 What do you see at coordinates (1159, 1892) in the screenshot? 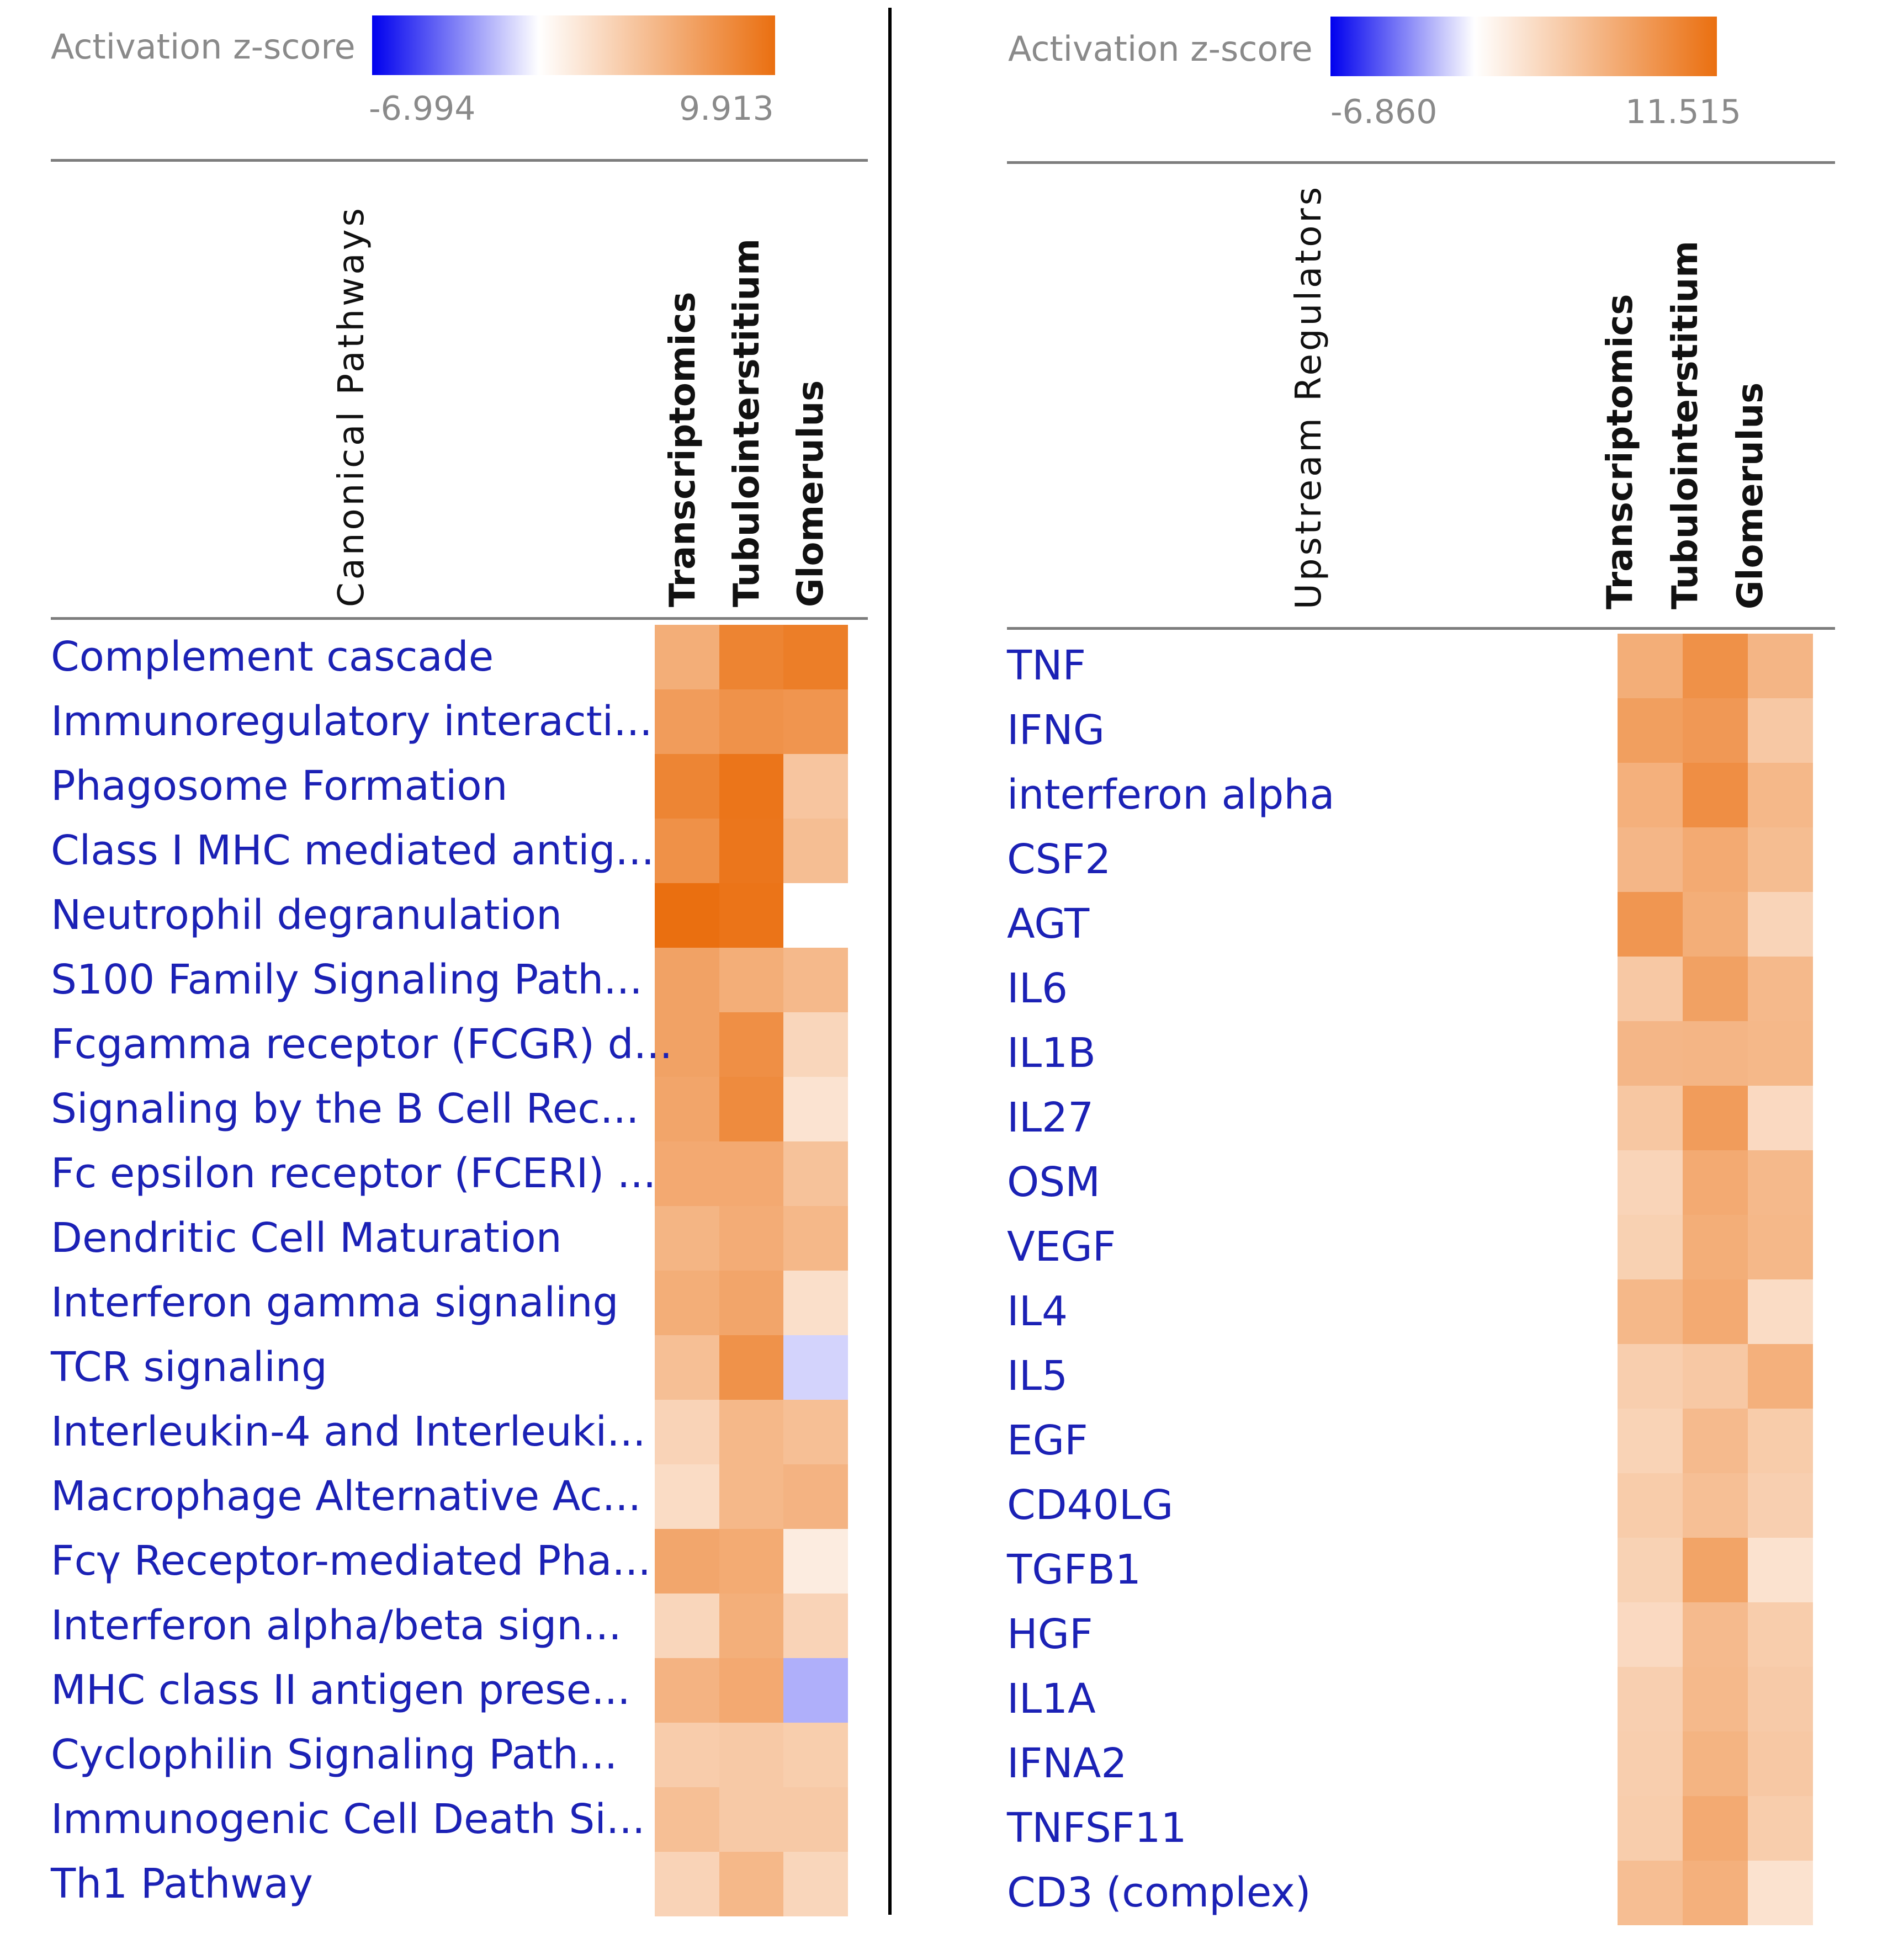
I see `row-label: CD3 (complex)` at bounding box center [1159, 1892].